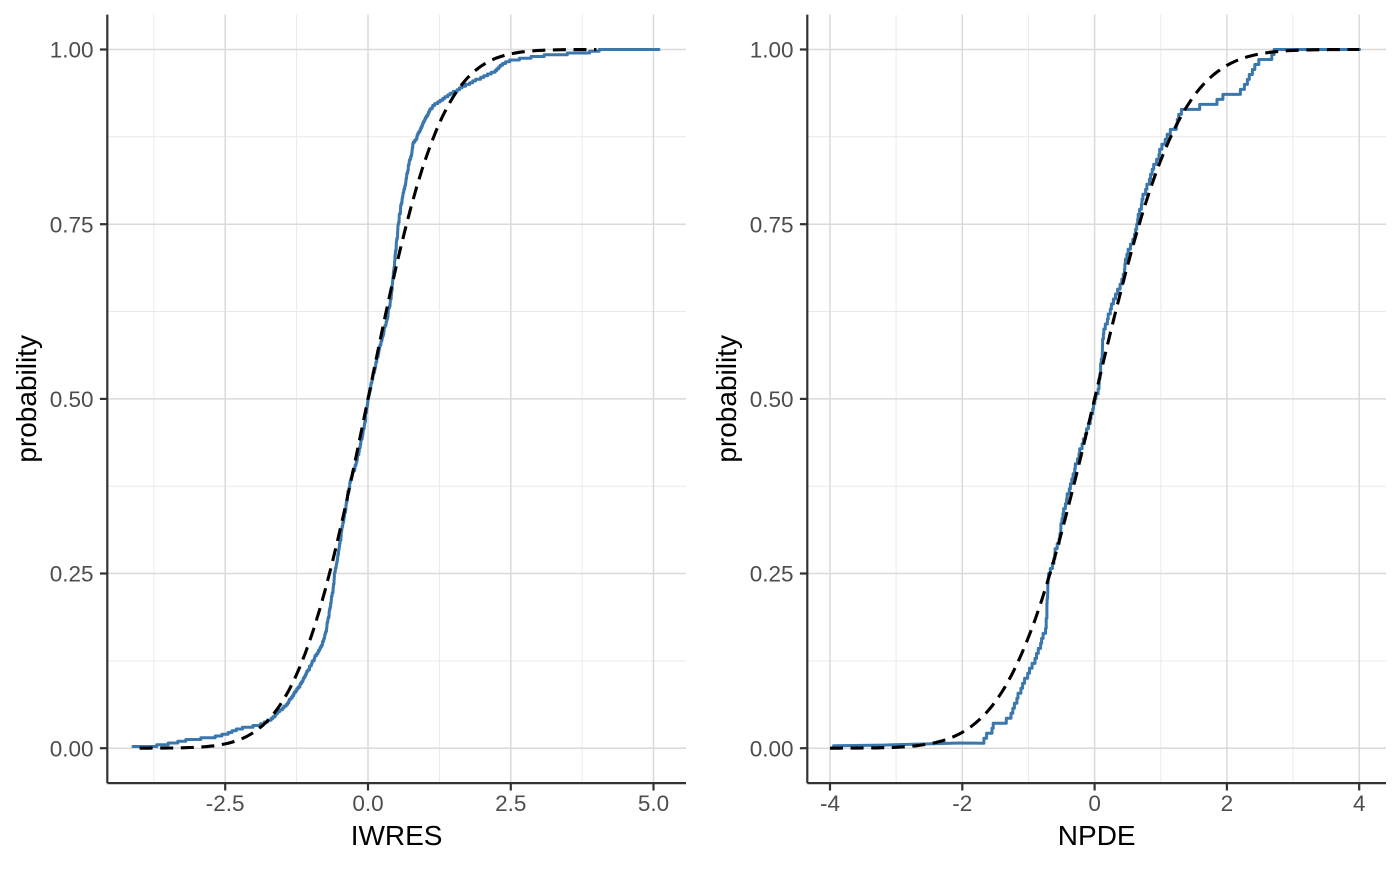 The width and height of the screenshot is (1400, 871). I want to click on svg-text: 5.0, so click(653, 803).